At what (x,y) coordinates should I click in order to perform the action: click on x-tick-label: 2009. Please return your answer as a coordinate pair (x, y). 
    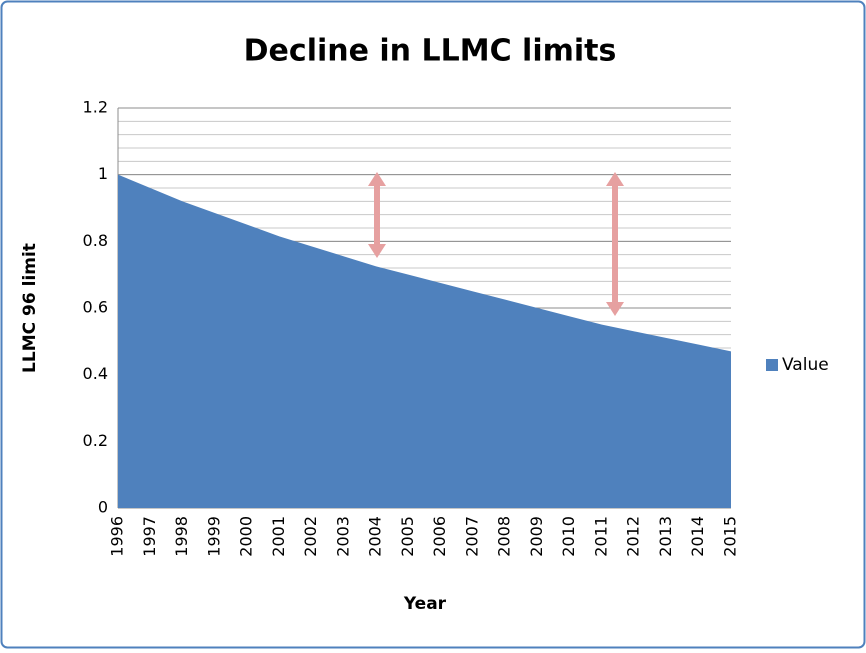
    Looking at the image, I should click on (536, 536).